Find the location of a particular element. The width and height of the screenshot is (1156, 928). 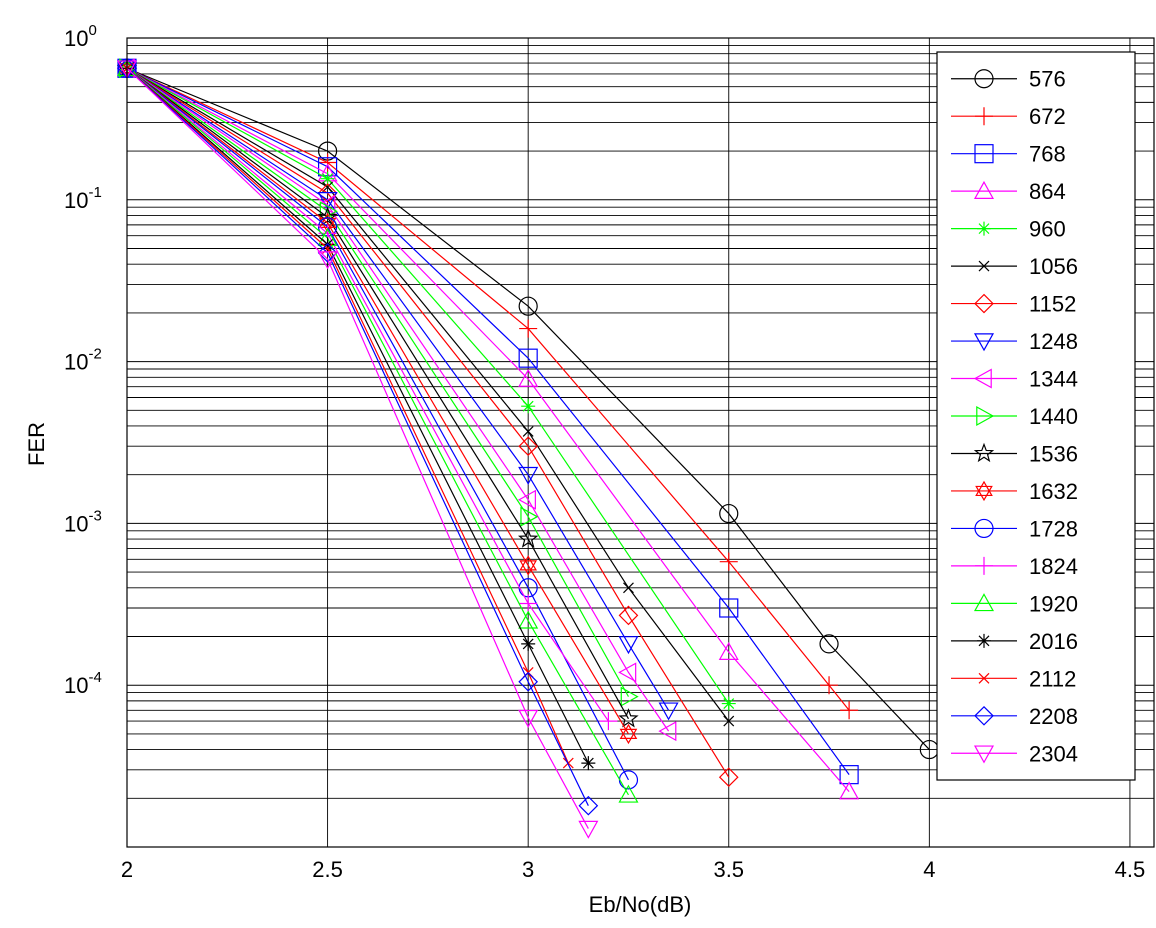

data-point-2016 is located at coordinates (528, 643).